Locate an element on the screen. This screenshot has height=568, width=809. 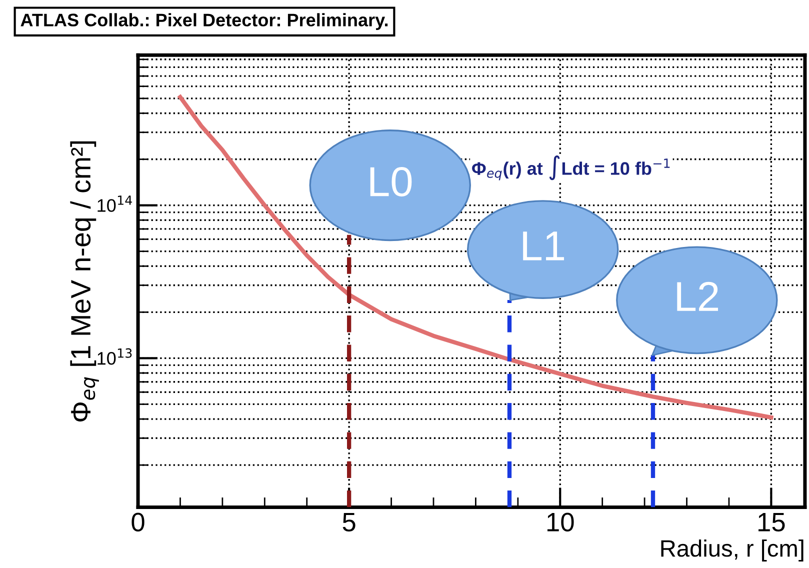
y-axis-title: Φ$_{eq}$ [1 MeV n-eq / cm²] is located at coordinates (84, 281).